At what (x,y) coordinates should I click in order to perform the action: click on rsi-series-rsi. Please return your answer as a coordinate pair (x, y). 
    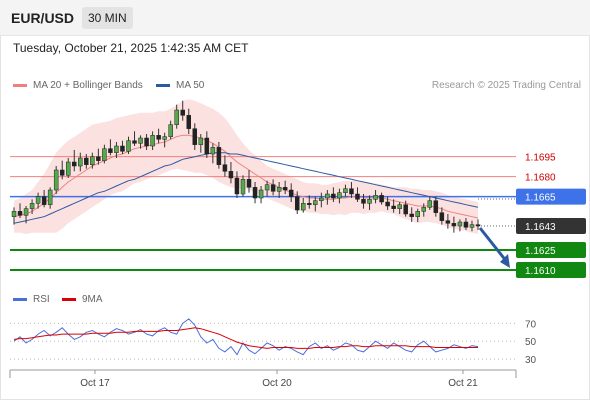
    Looking at the image, I should click on (246, 337).